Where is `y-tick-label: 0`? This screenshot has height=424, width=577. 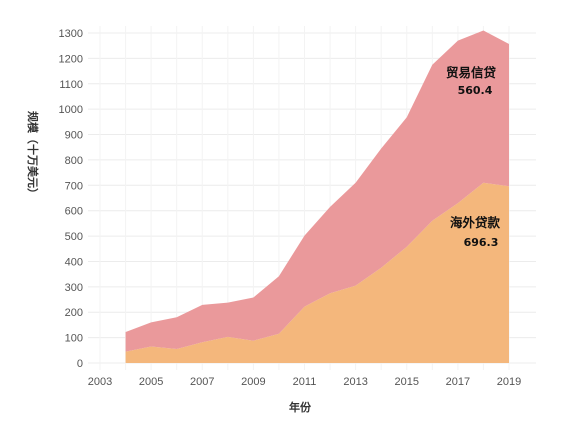 y-tick-label: 0 is located at coordinates (80, 364).